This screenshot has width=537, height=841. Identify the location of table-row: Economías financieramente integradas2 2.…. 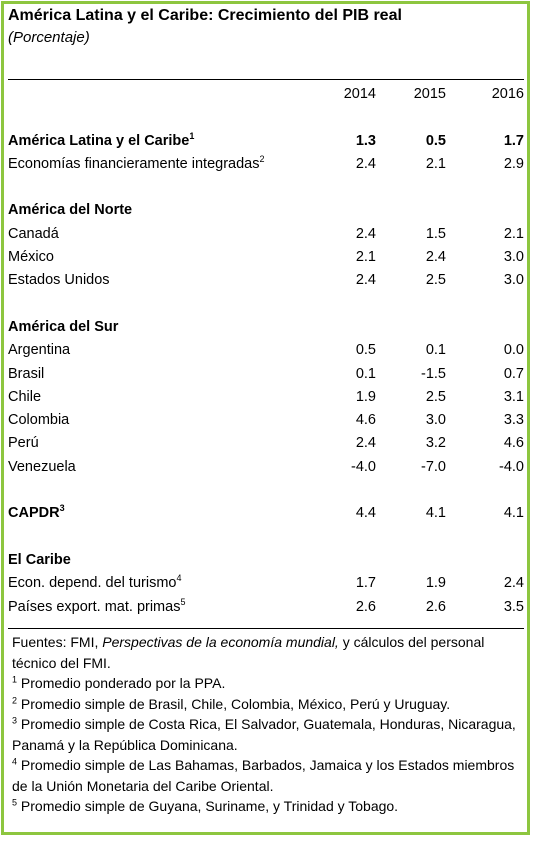
(266, 164).